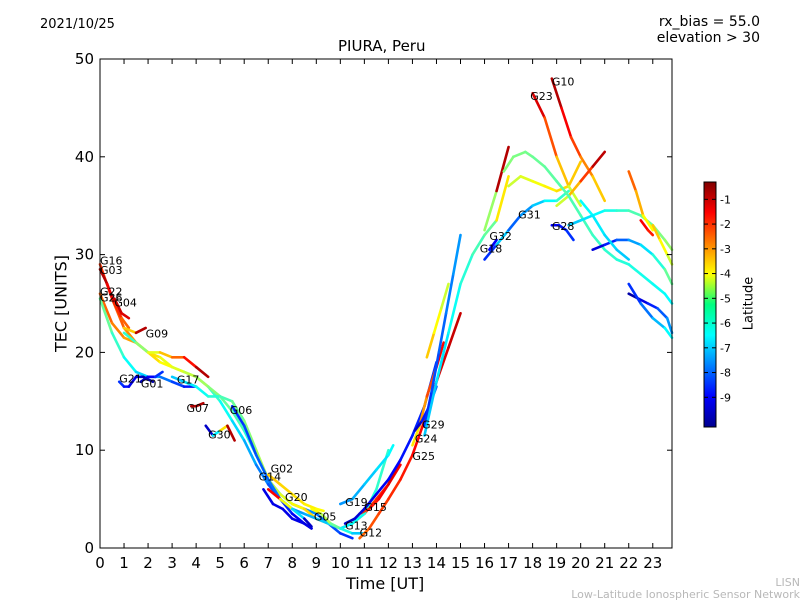 The height and width of the screenshot is (601, 800). Describe the element at coordinates (375, 507) in the screenshot. I see `satellite-label: G15` at that location.